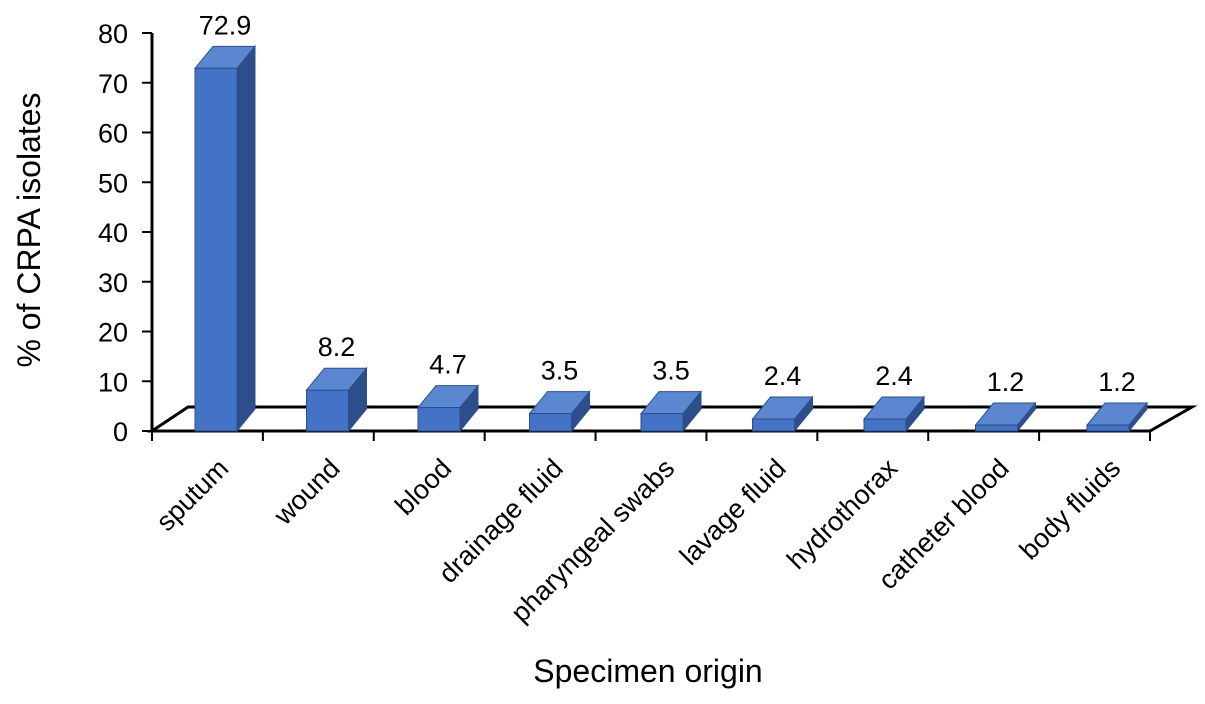 Image resolution: width=1205 pixels, height=704 pixels. What do you see at coordinates (423, 487) in the screenshot?
I see `x-tick-label: blood` at bounding box center [423, 487].